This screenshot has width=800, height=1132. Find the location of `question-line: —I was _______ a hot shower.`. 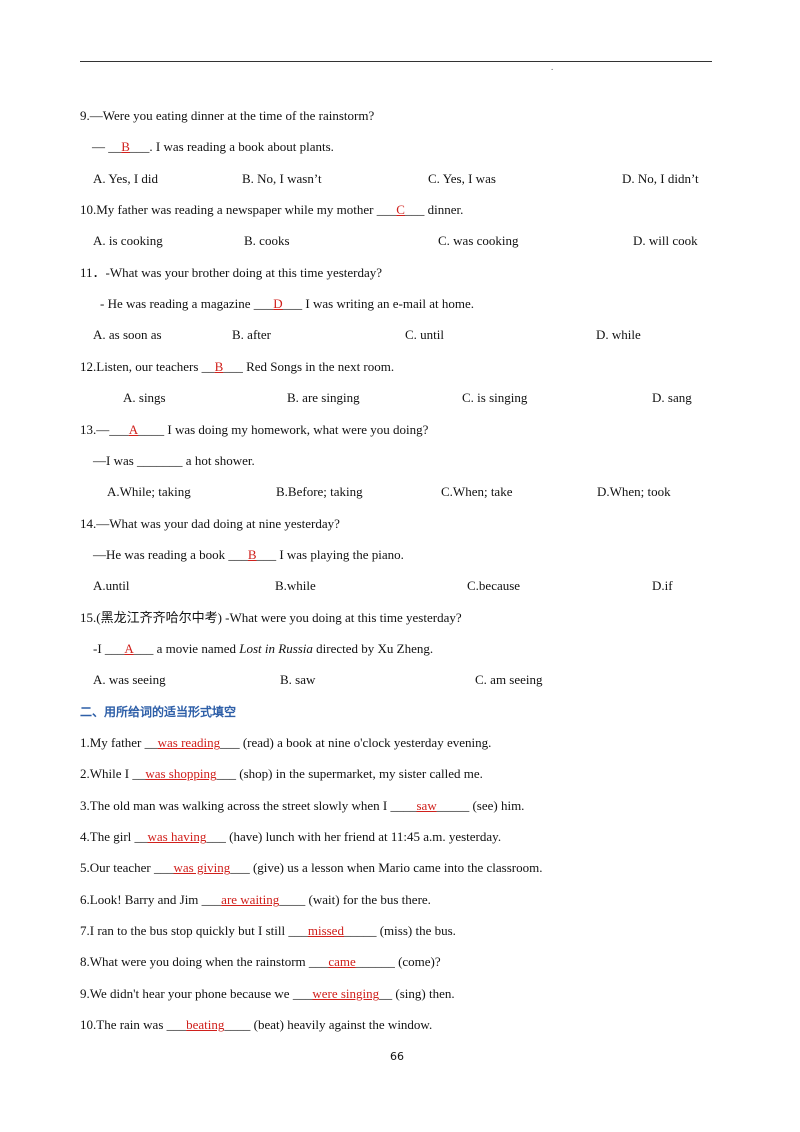

question-line: —I was _______ a hot shower. is located at coordinates (174, 461).